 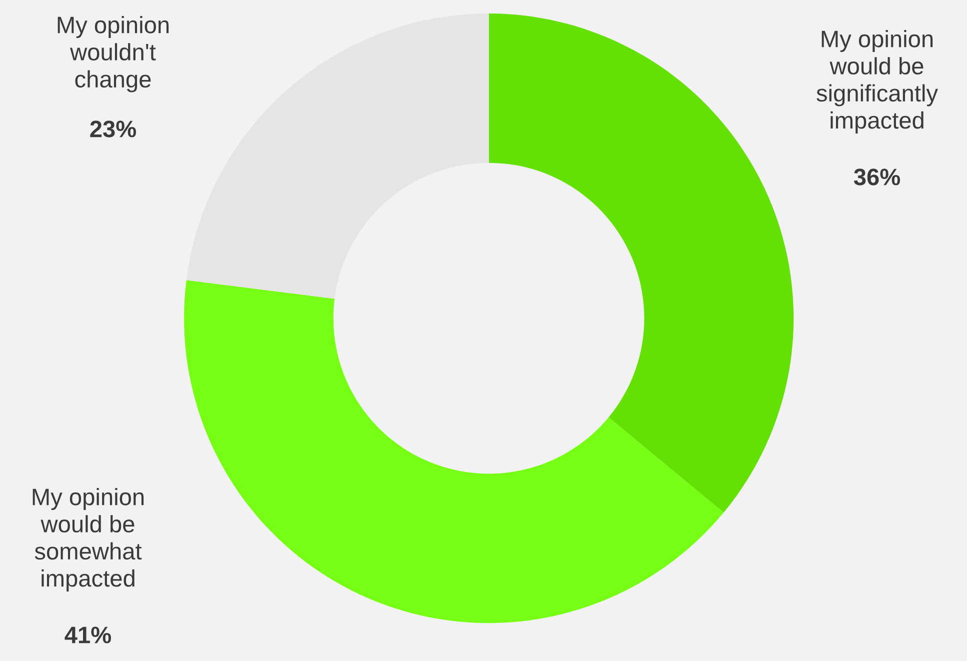 What do you see at coordinates (877, 177) in the screenshot?
I see `data-label: 36%` at bounding box center [877, 177].